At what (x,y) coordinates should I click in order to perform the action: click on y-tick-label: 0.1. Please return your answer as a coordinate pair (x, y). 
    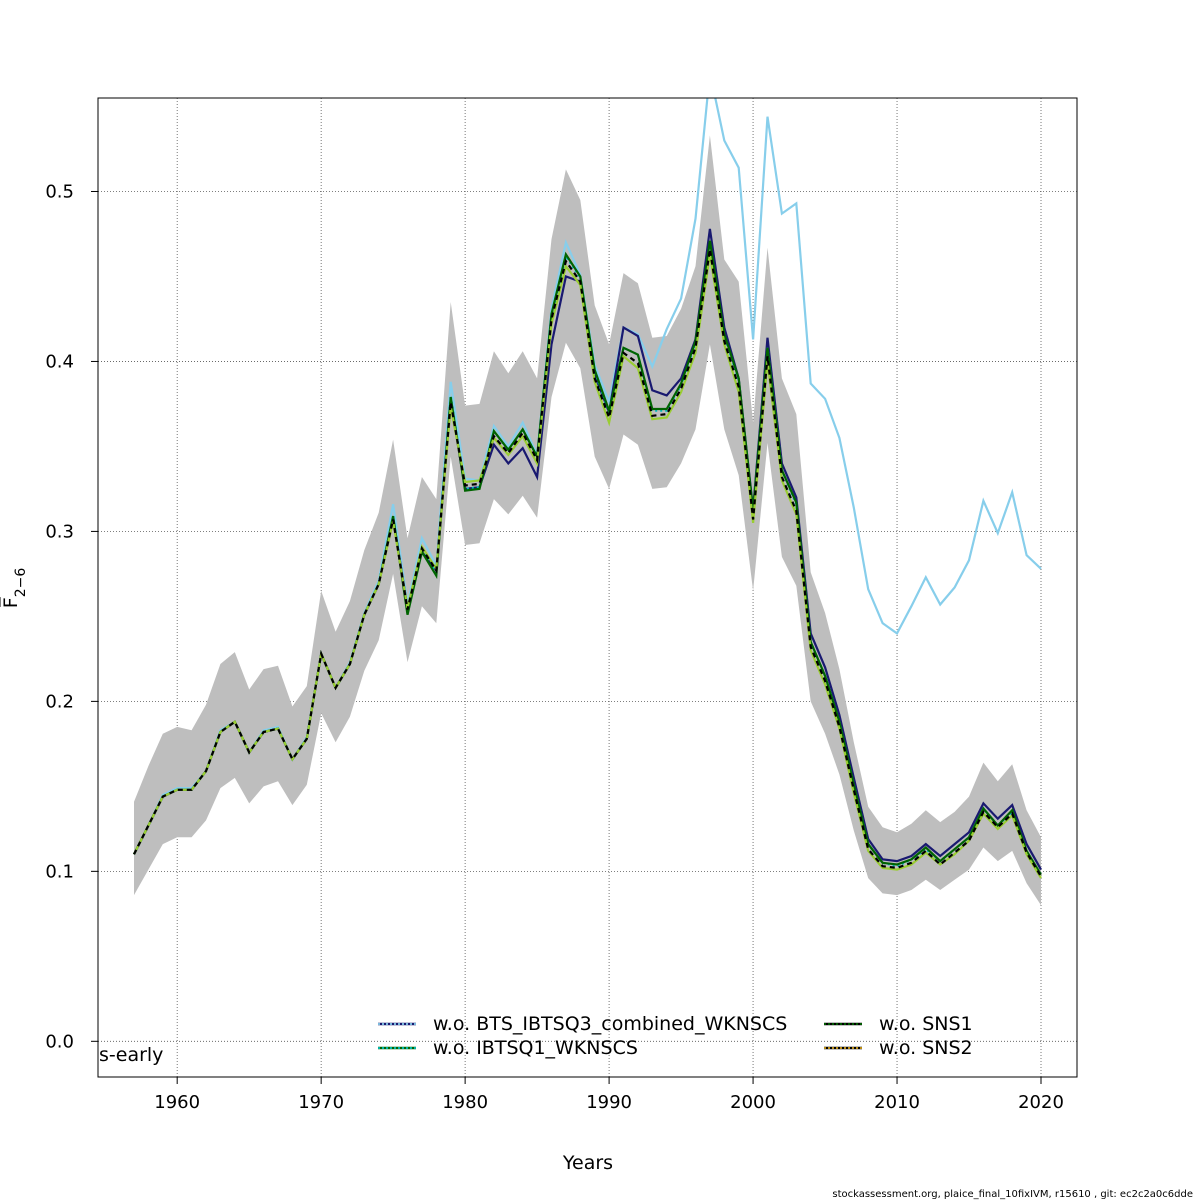
    Looking at the image, I should click on (59, 871).